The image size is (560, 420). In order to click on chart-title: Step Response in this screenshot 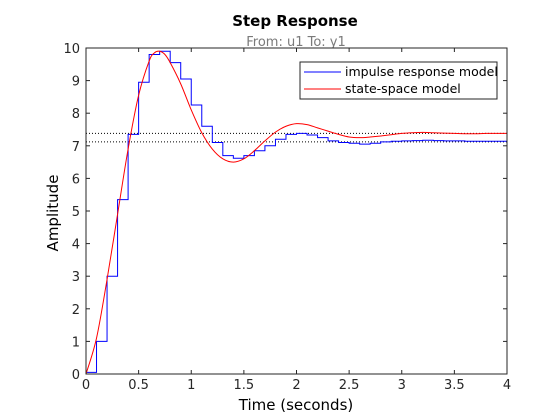, I will do `click(295, 21)`.